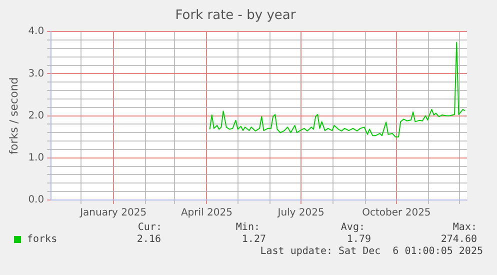 This screenshot has width=497, height=275. I want to click on text: 274.60, so click(458, 239).